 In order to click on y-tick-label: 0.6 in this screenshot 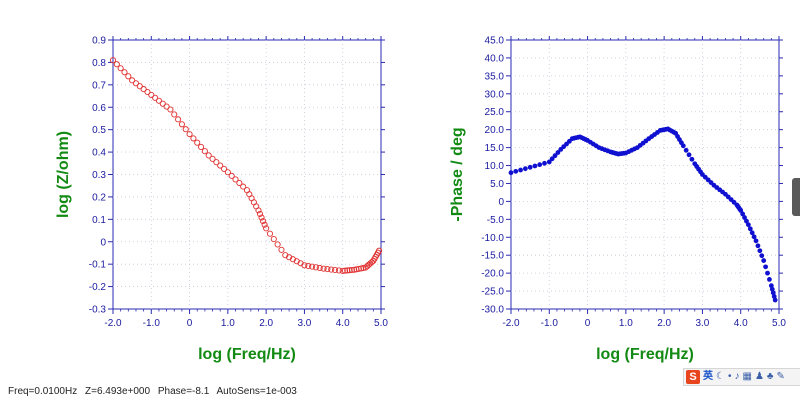, I will do `click(99, 108)`.